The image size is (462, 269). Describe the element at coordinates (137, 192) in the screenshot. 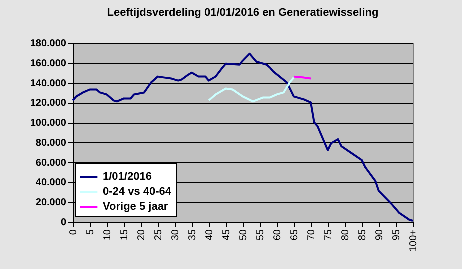

I see `legend-label: 0-24 vs 40-64` at that location.